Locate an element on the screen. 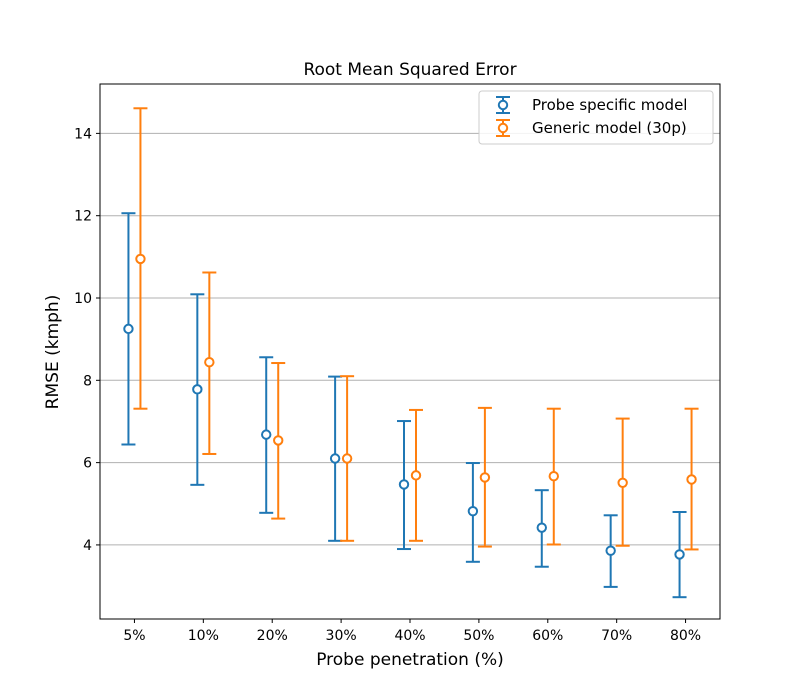  x-tick-label: 50% is located at coordinates (478, 636).